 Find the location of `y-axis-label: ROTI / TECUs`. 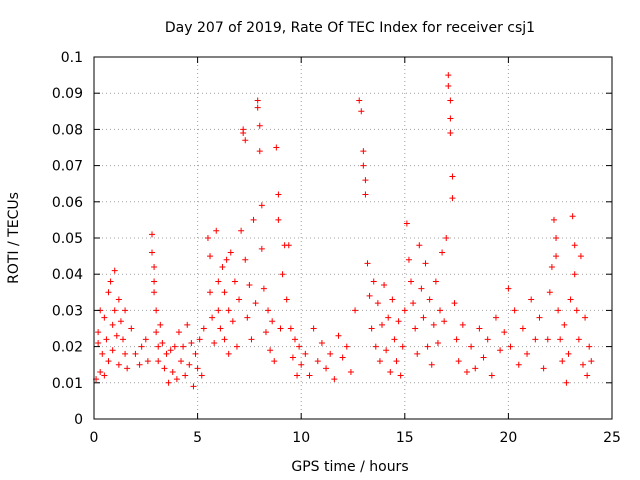

y-axis-label: ROTI / TECUs is located at coordinates (14, 238).